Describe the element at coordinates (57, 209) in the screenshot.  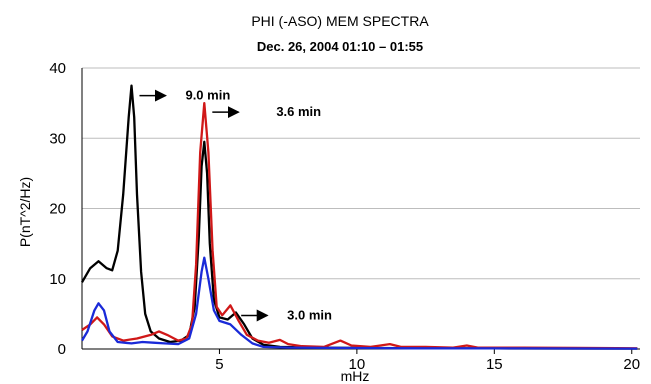
I see `y-tick-label: 20` at that location.